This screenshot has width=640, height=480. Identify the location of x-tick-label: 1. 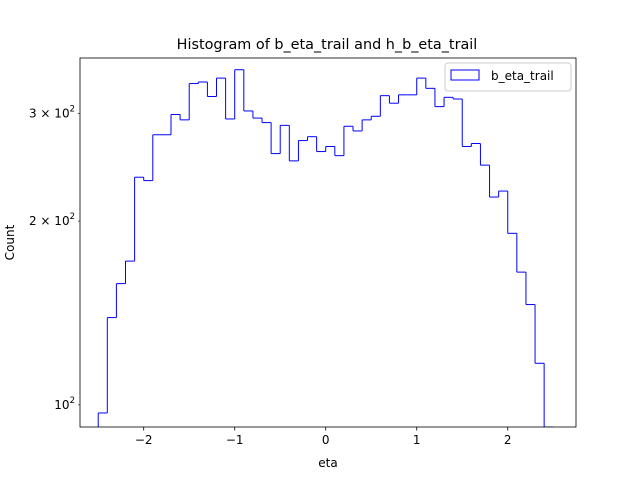
(417, 440).